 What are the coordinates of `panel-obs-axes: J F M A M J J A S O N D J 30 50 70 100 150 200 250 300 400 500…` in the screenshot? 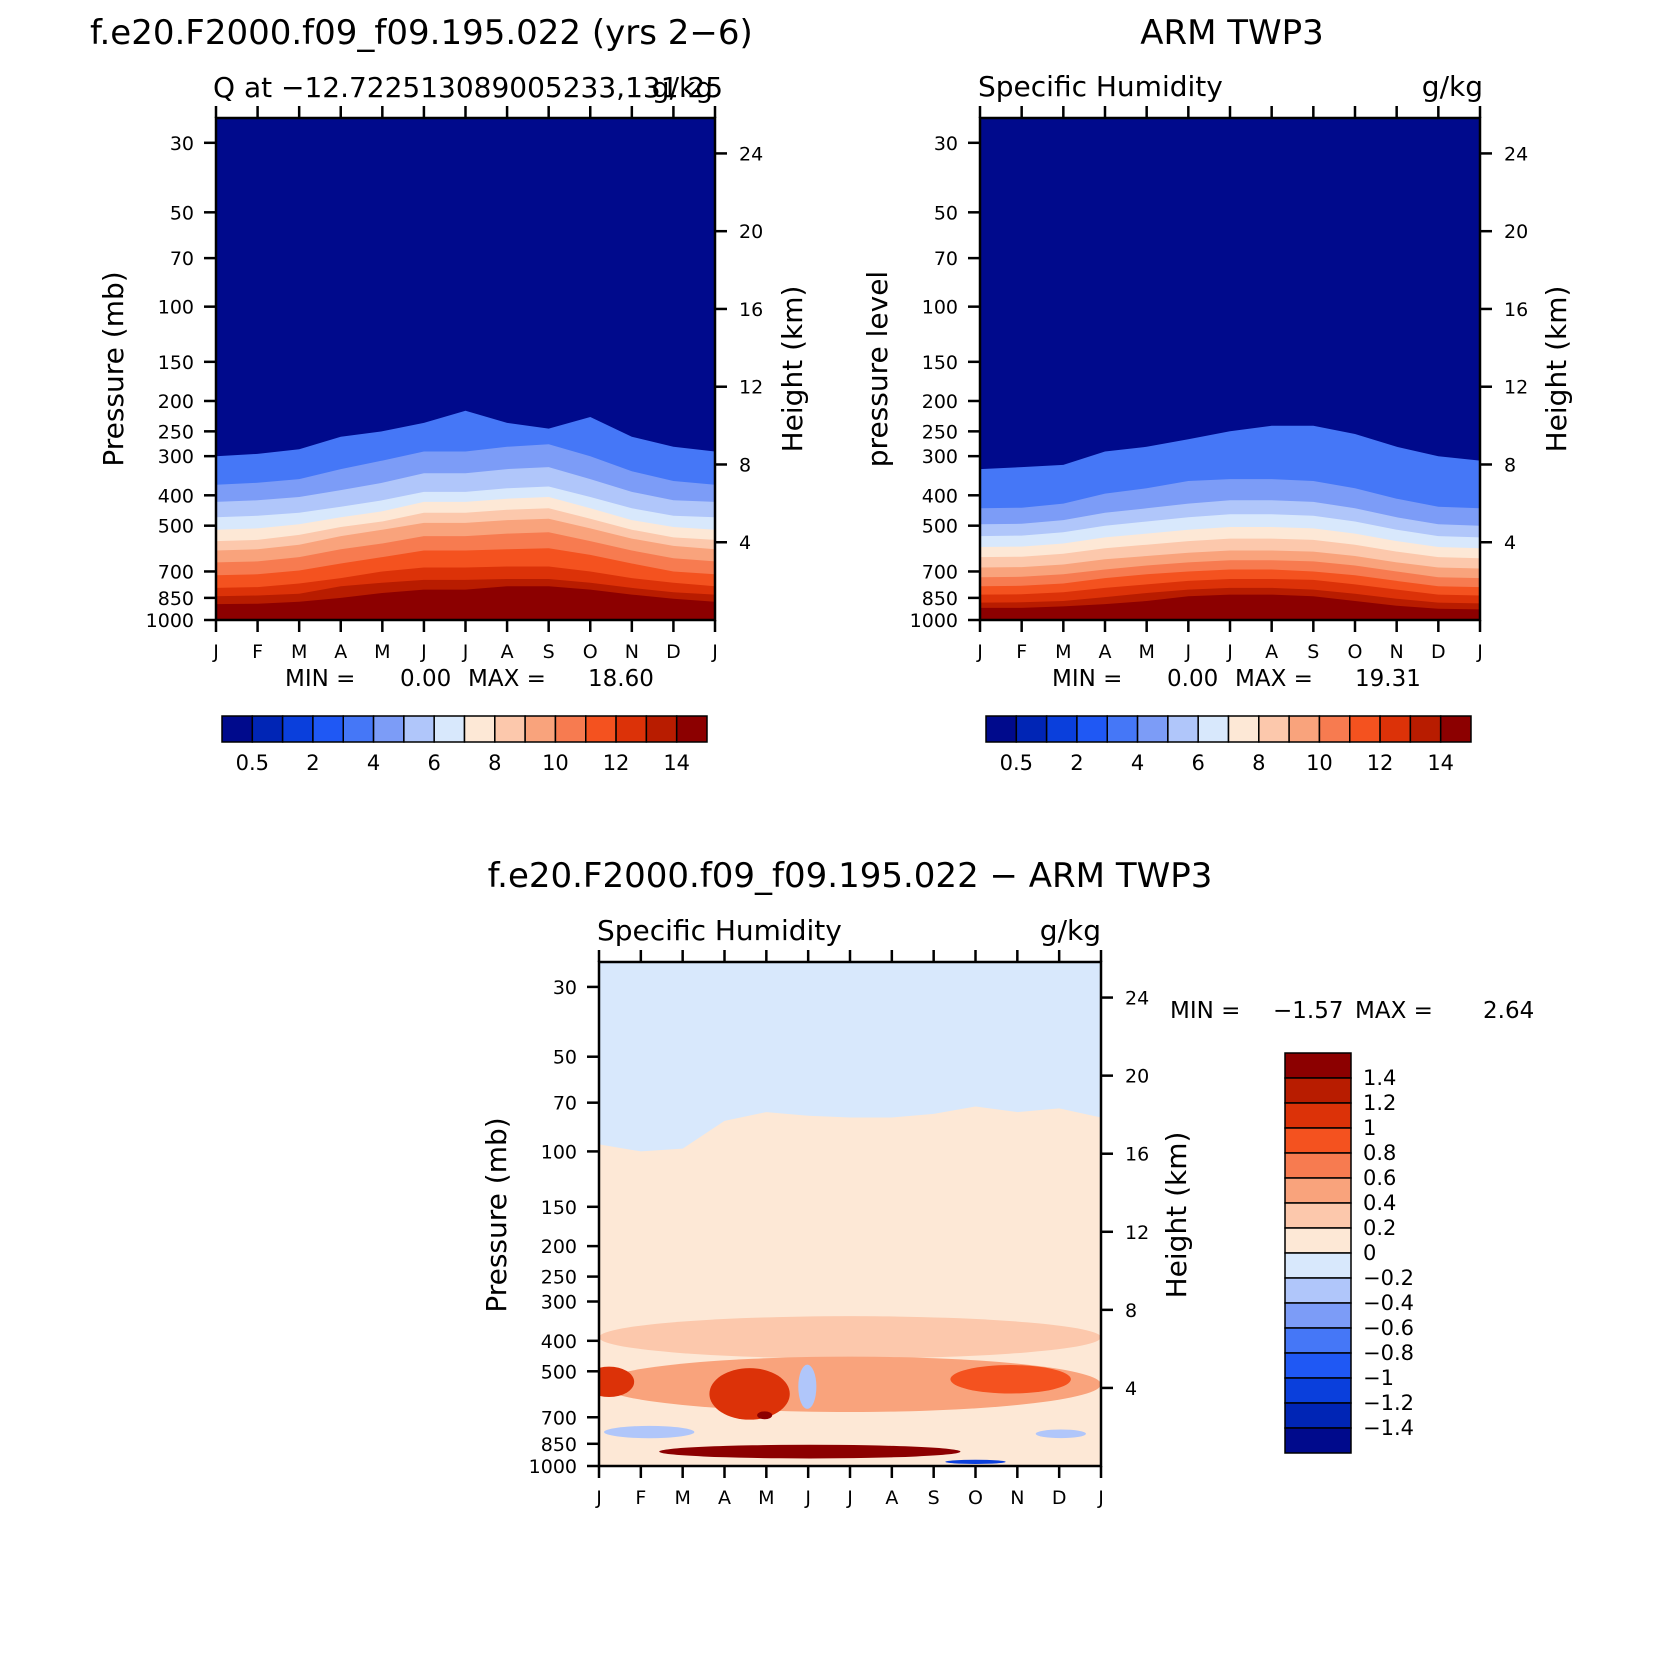 It's located at (1219, 384).